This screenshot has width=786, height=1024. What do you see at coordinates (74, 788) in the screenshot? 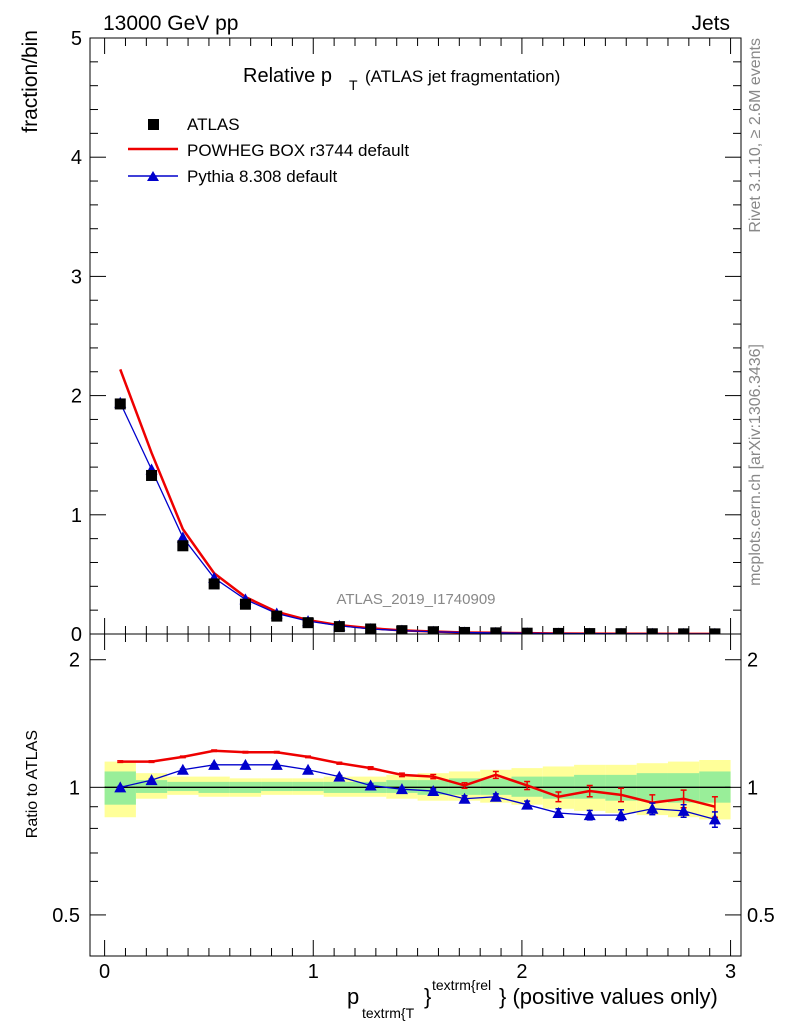
I see `ratio-ytick-label: 1` at bounding box center [74, 788].